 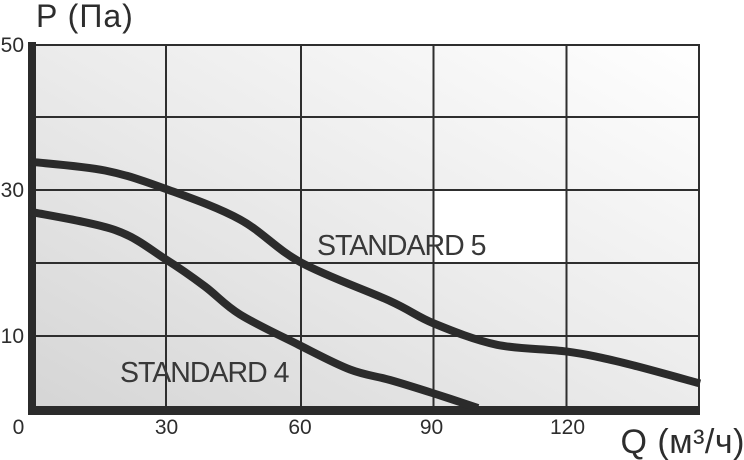 I want to click on svg-text: STANDARD 4, so click(x=205, y=373).